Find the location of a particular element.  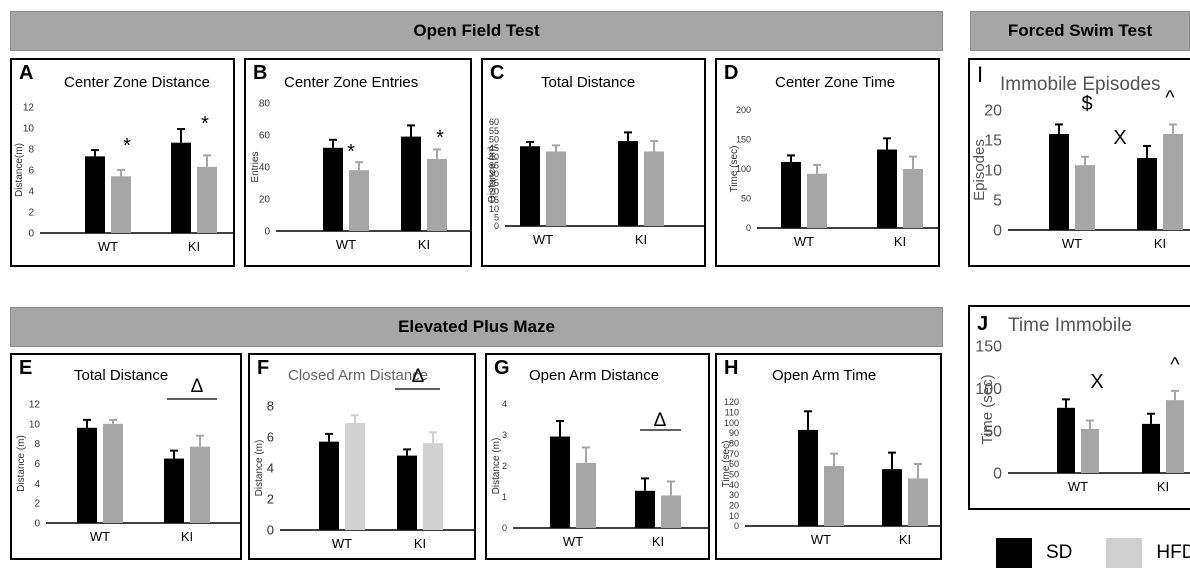

y-axis-label: Entries is located at coordinates (255, 166).